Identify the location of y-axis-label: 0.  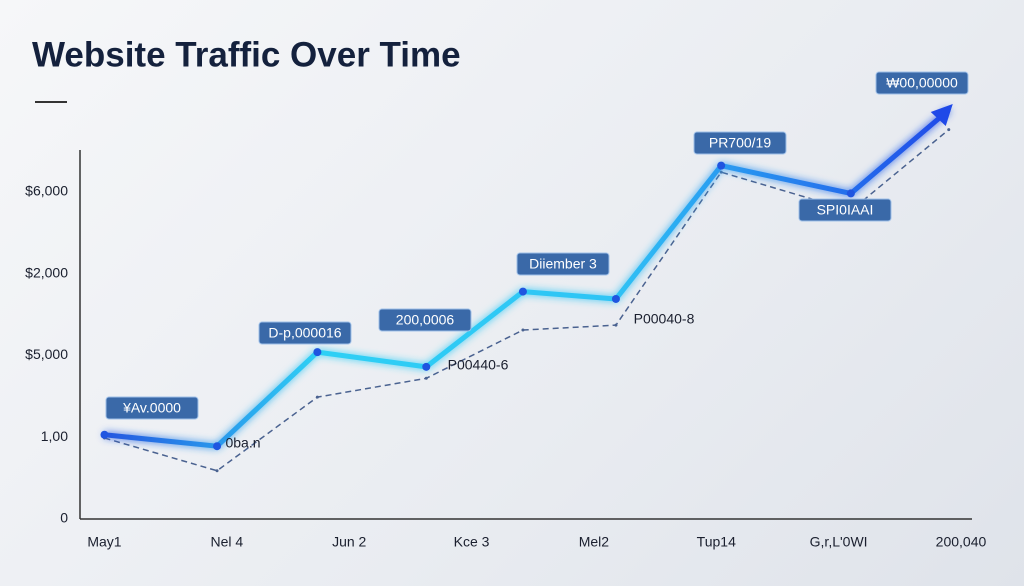
(64, 518).